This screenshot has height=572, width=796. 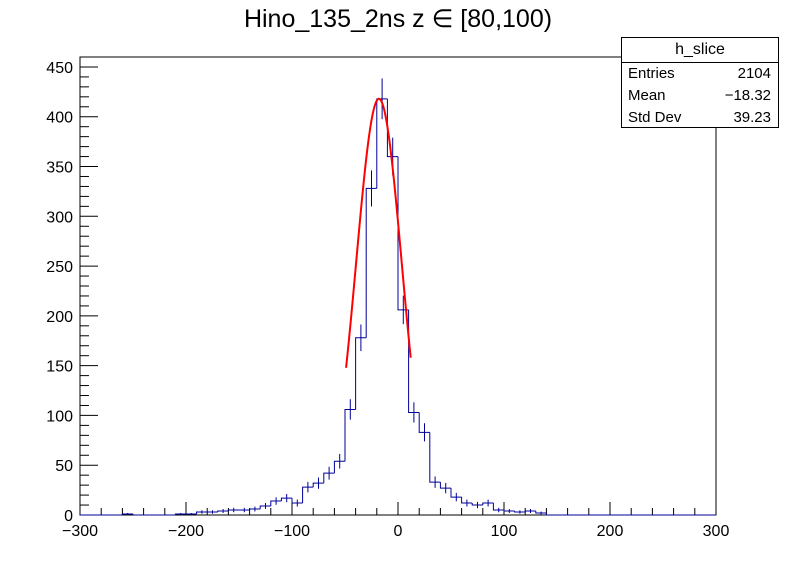 What do you see at coordinates (59, 168) in the screenshot?
I see `y-tick-label: 350` at bounding box center [59, 168].